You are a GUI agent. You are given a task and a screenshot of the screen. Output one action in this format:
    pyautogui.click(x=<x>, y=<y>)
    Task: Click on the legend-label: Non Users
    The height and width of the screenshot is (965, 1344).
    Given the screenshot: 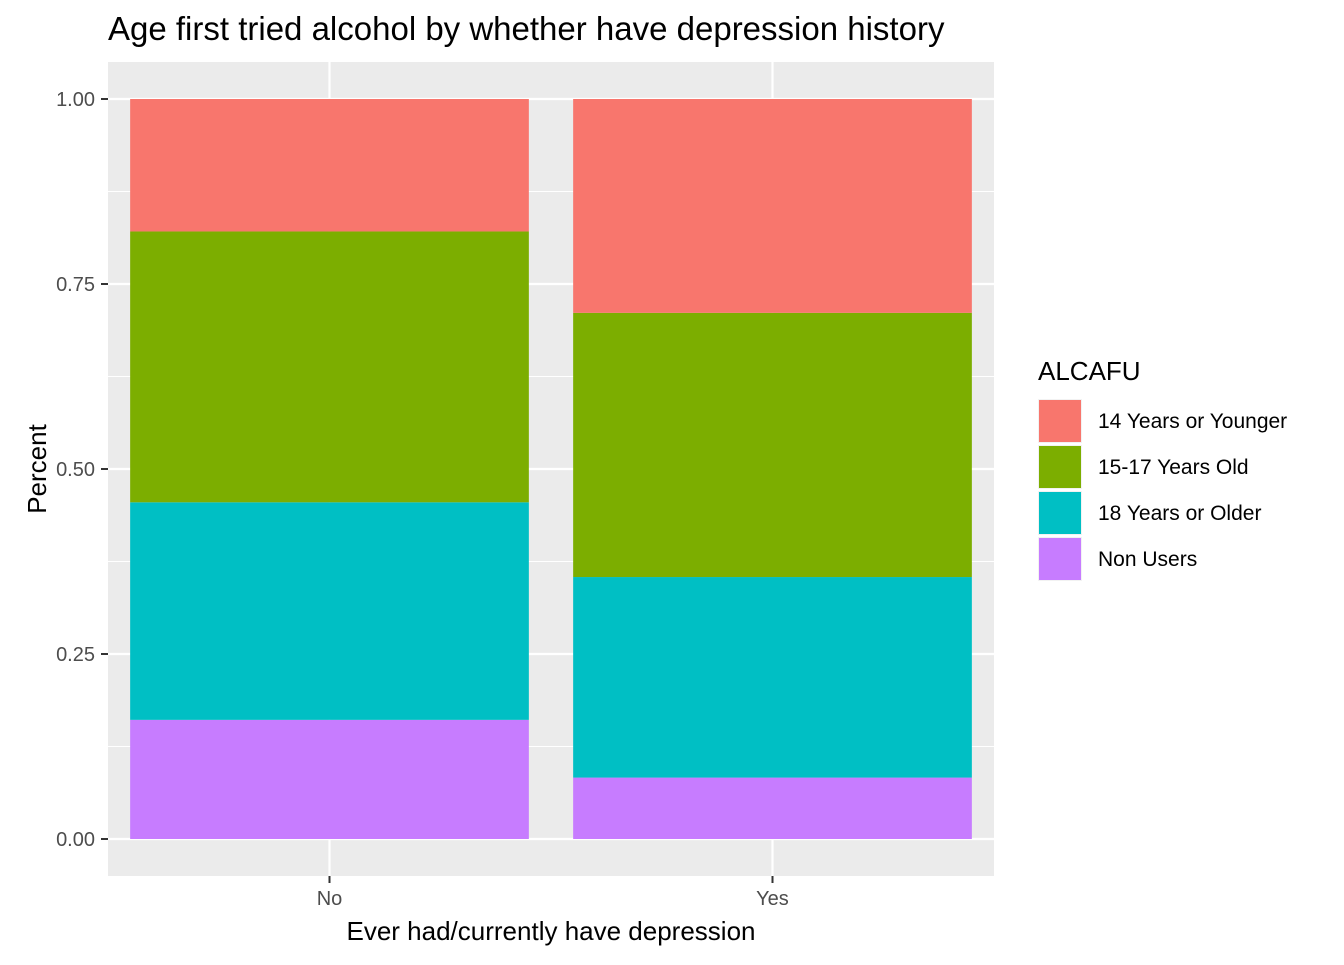 What is the action you would take?
    pyautogui.click(x=1147, y=559)
    